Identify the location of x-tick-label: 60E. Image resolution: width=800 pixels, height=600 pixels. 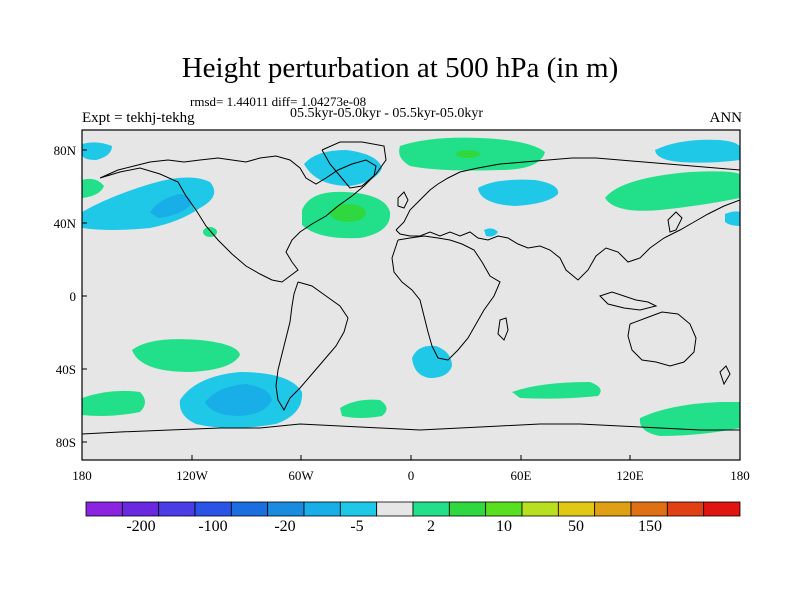
(521, 475).